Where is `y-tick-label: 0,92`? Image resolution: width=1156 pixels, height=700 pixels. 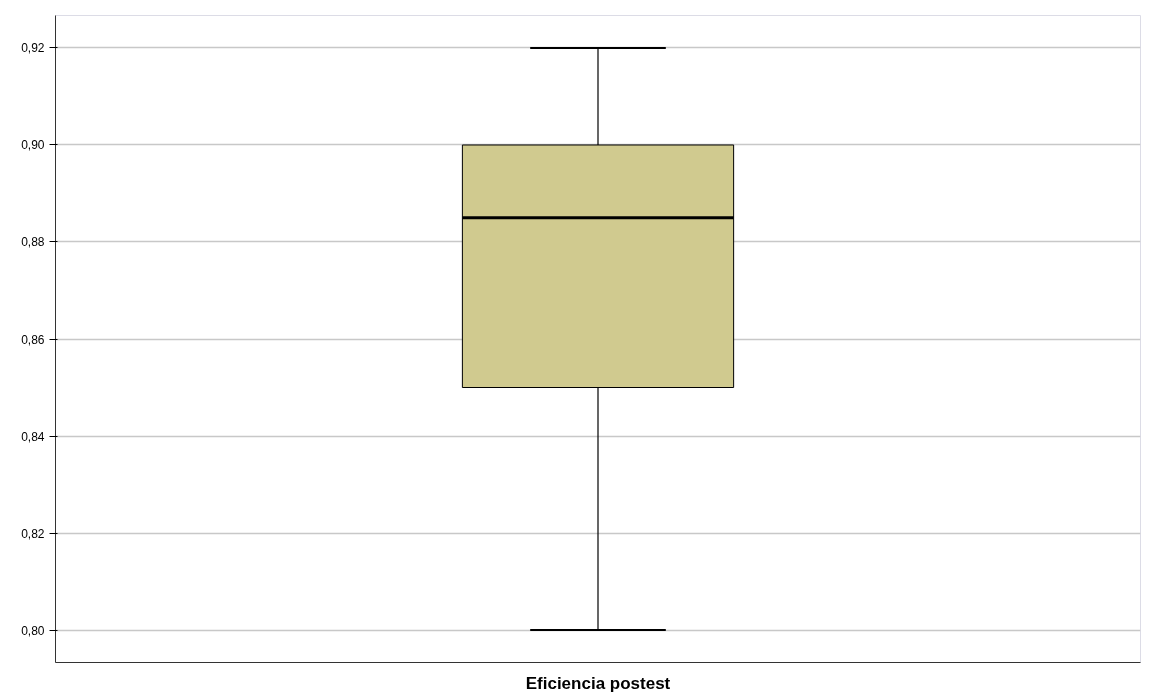 y-tick-label: 0,92 is located at coordinates (33, 48).